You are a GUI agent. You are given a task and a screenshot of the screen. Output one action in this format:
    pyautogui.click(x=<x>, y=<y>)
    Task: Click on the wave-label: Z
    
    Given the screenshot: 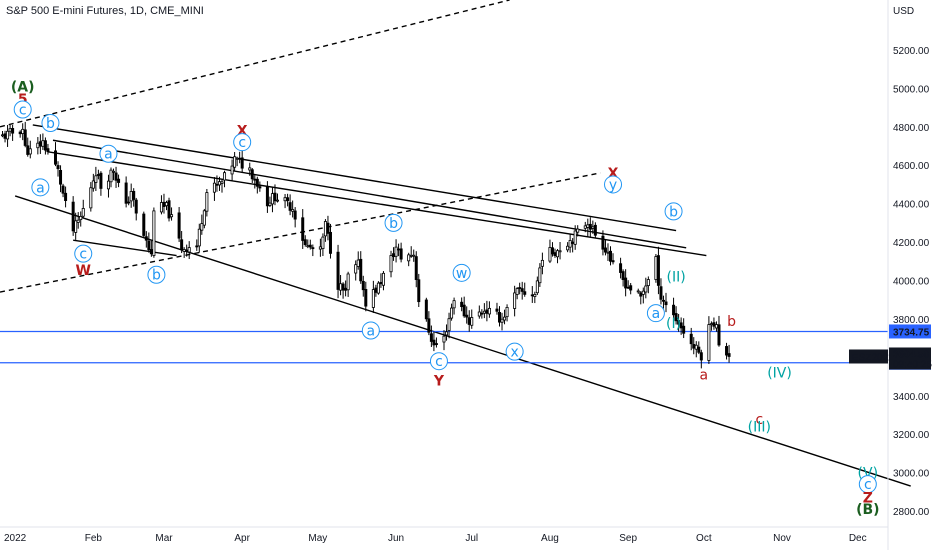 What is the action you would take?
    pyautogui.click(x=868, y=499)
    